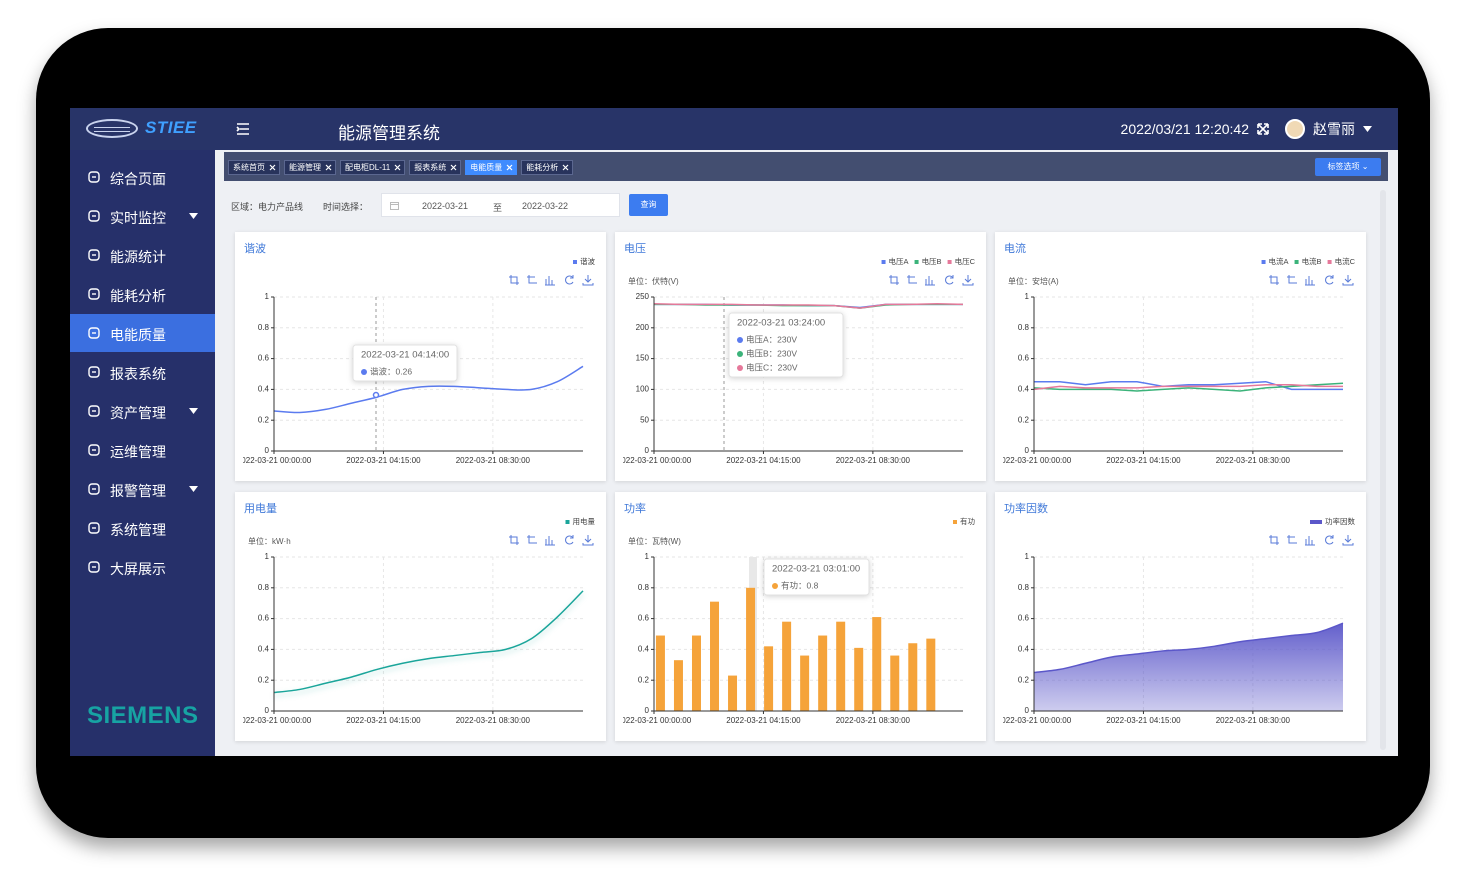  Describe the element at coordinates (373, 167) in the screenshot. I see `tab: 配电柜DL-11` at that location.